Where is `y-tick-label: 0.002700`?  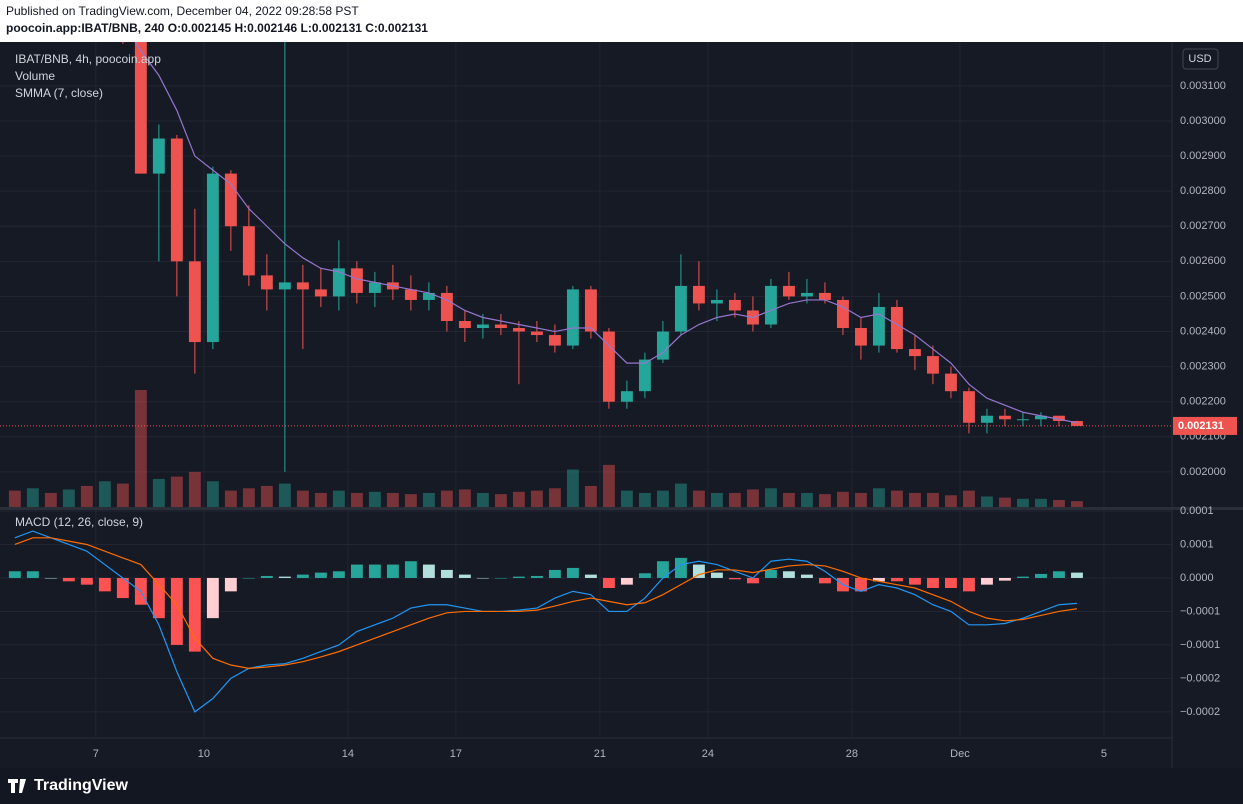
y-tick-label: 0.002700 is located at coordinates (1203, 226).